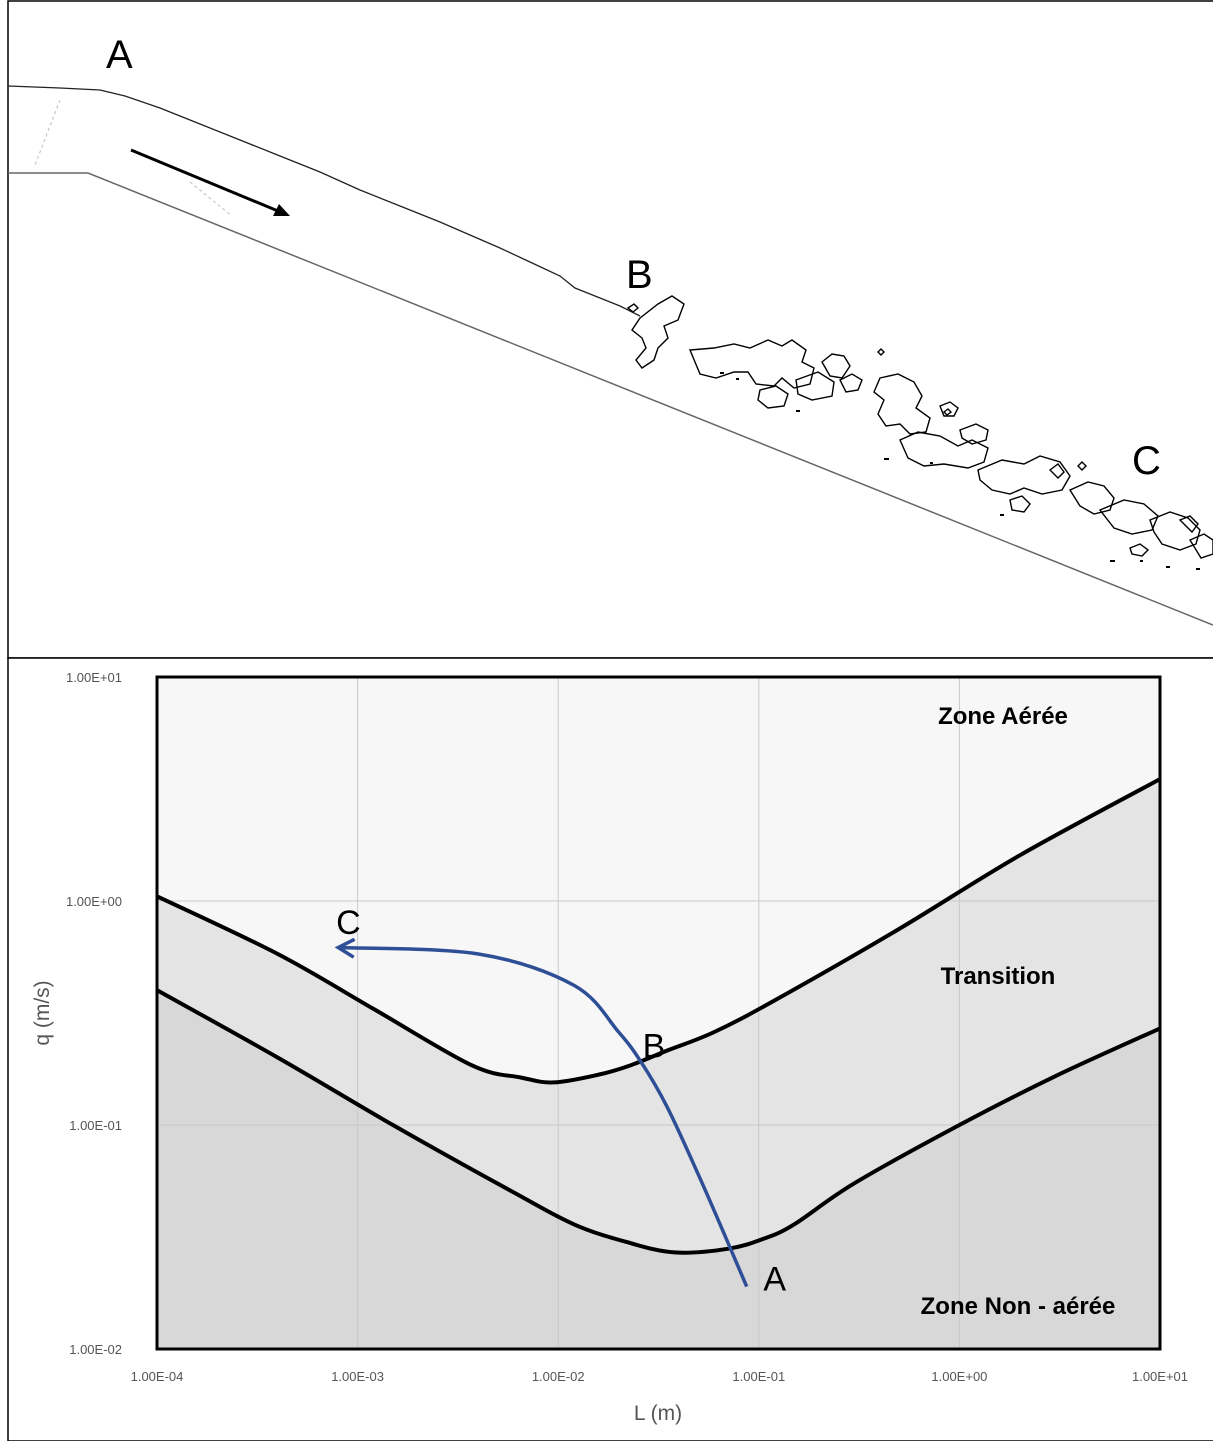 Image resolution: width=1213 pixels, height=1441 pixels. I want to click on profile-label-b: B, so click(639, 275).